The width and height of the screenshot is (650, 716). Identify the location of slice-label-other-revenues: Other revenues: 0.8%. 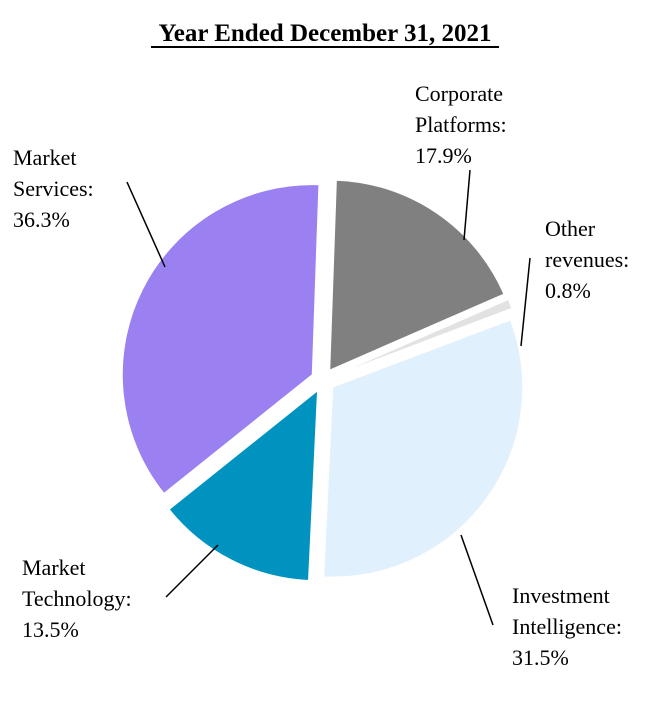
(587, 259).